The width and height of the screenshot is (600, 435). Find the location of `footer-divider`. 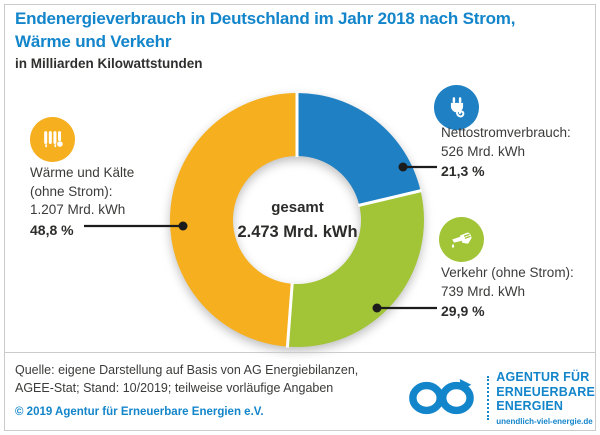

footer-divider is located at coordinates (300, 352).